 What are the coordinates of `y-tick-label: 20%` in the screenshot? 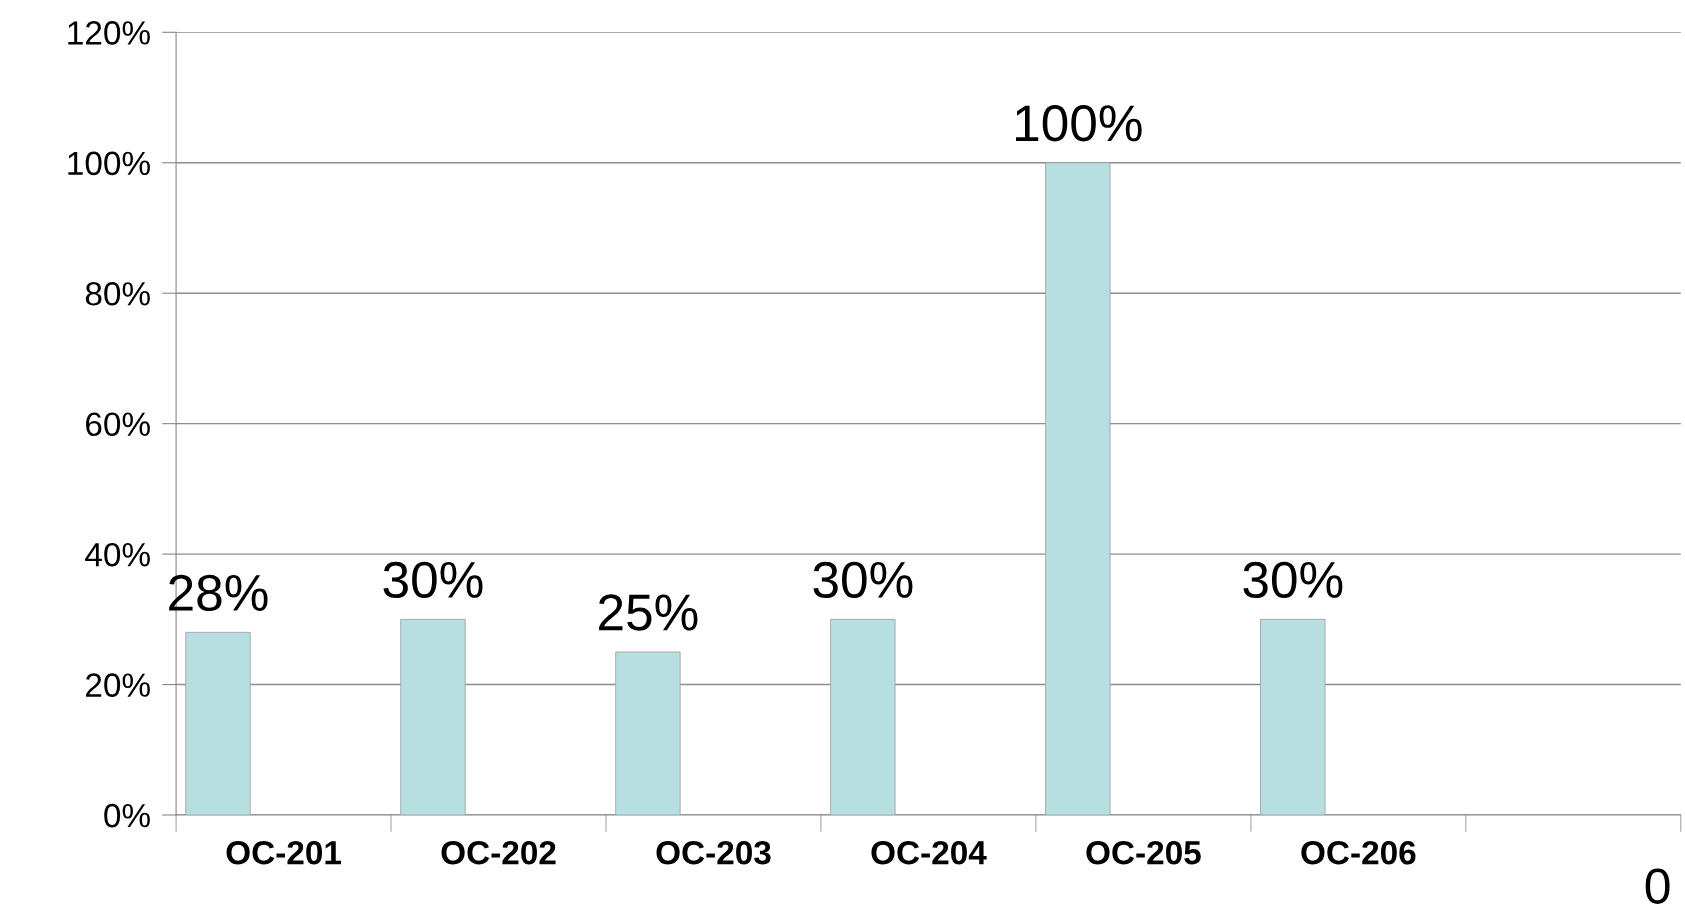 It's located at (118, 685).